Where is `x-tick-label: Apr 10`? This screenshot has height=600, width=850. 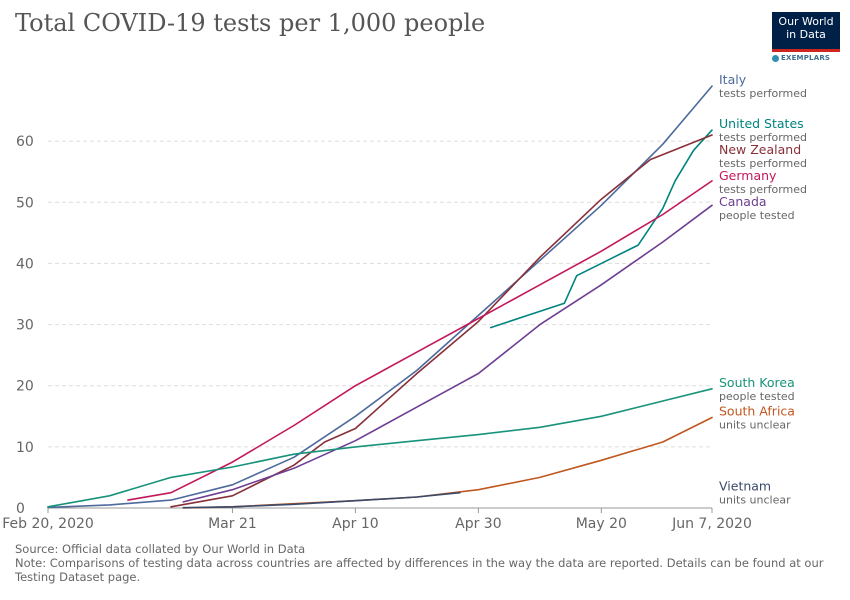 x-tick-label: Apr 10 is located at coordinates (355, 524).